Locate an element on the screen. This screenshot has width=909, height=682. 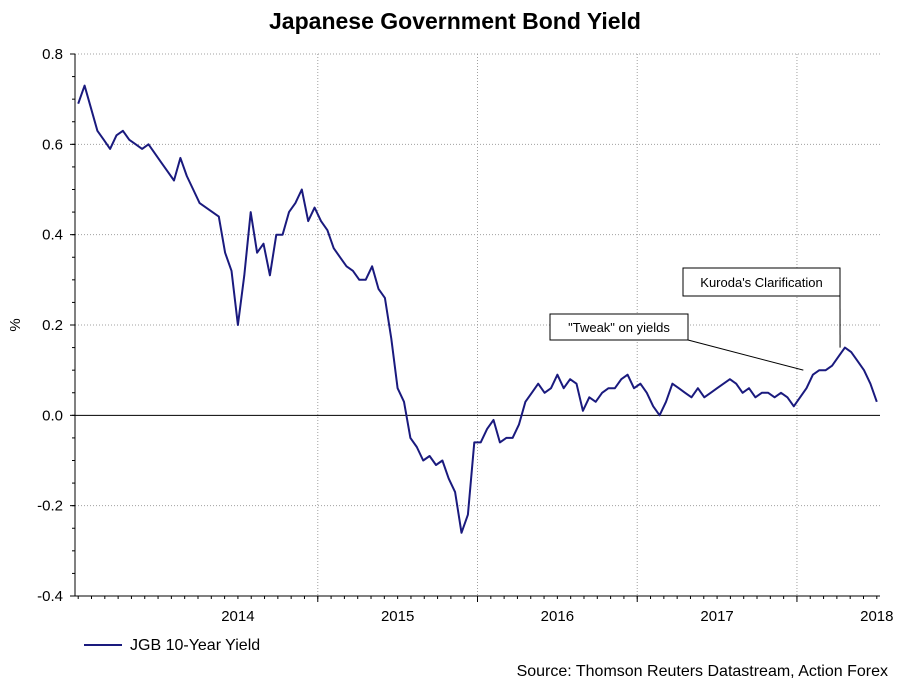
y-tick-label: 0.6 is located at coordinates (52, 144).